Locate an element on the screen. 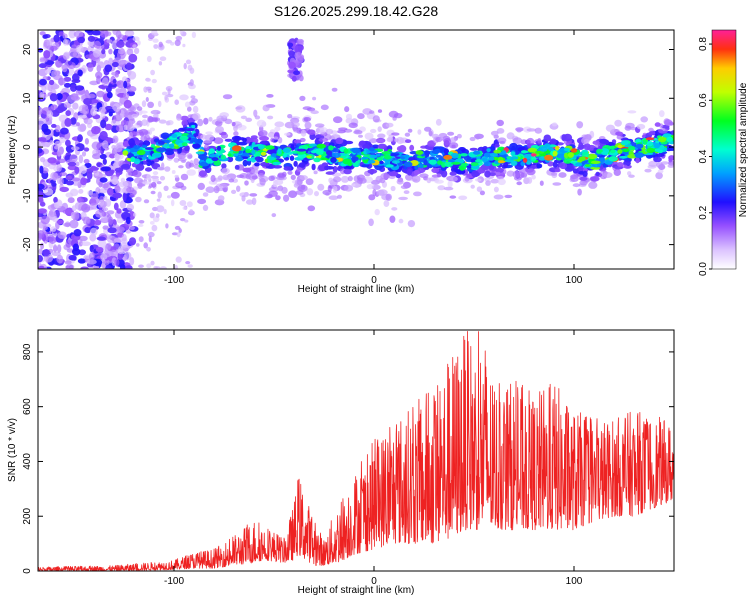 The image size is (750, 600). y-tick-label: 400 is located at coordinates (27, 461).